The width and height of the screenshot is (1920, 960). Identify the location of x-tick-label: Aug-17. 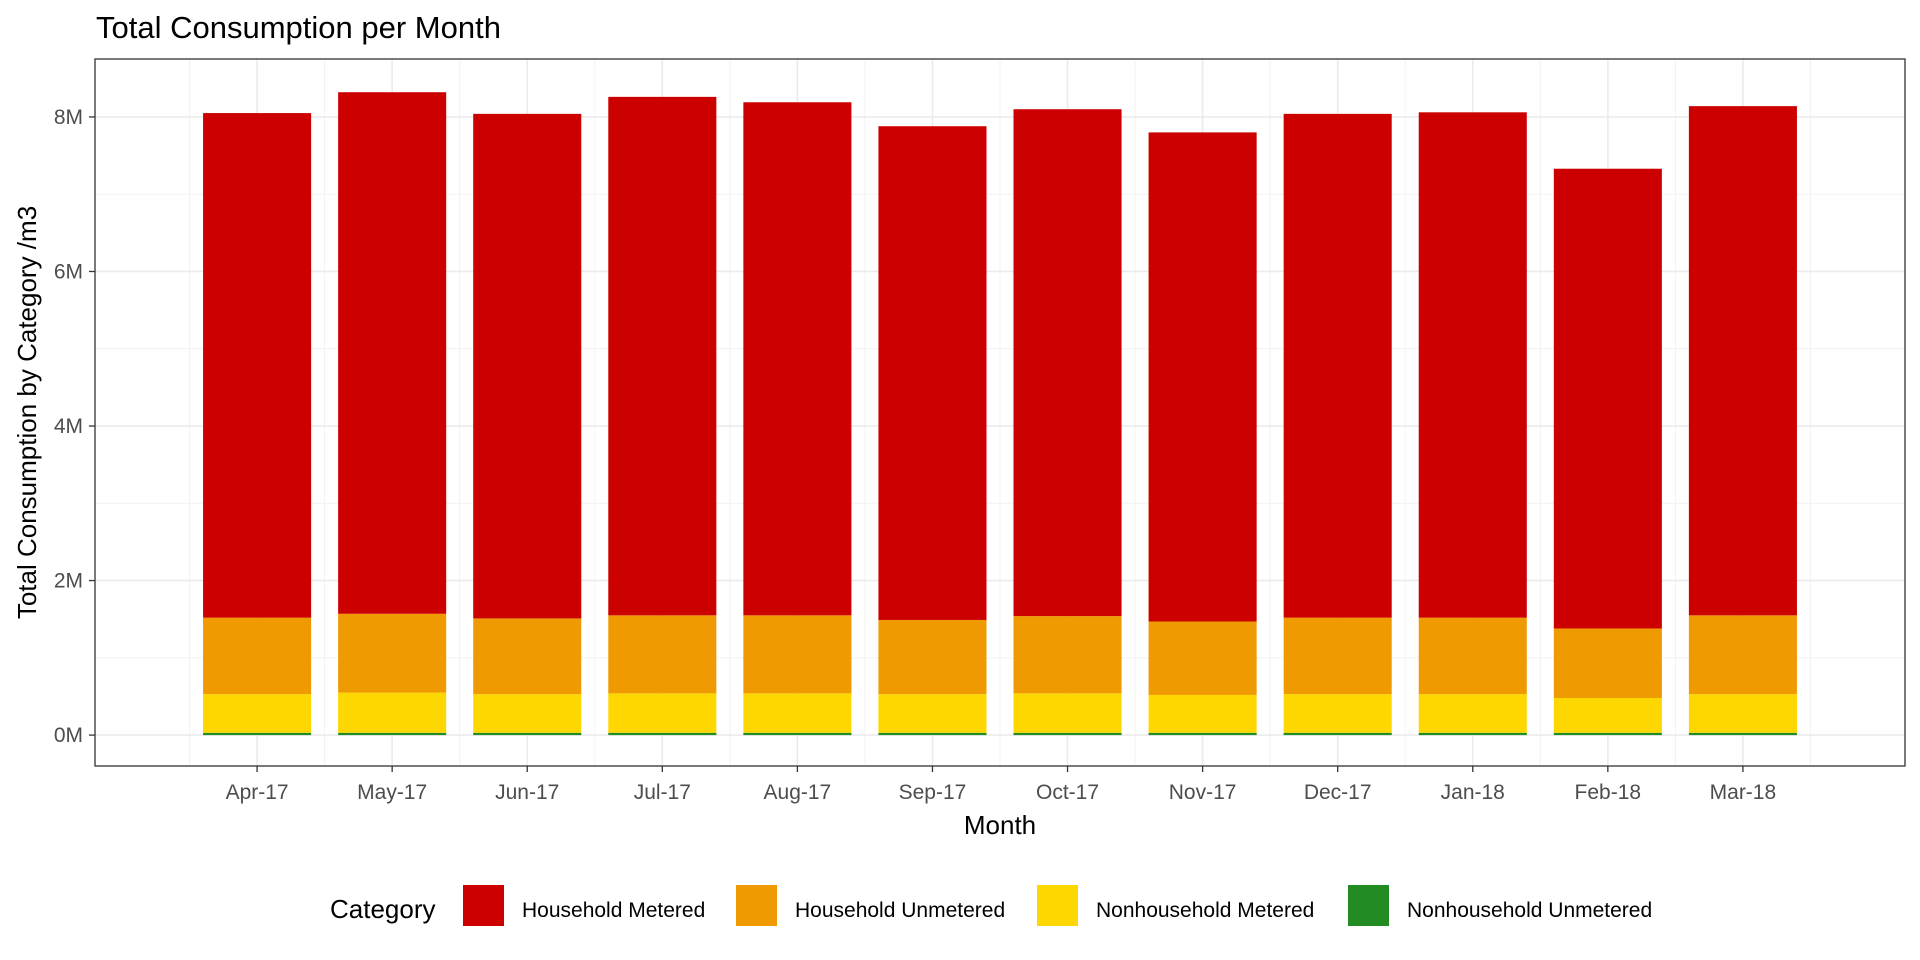
(798, 792).